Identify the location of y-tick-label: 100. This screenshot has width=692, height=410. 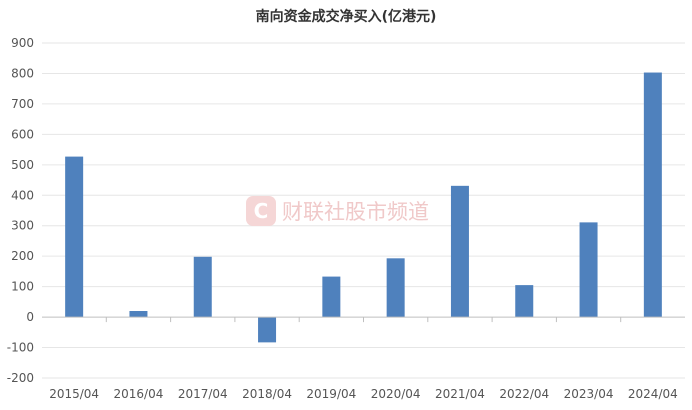
(22, 287).